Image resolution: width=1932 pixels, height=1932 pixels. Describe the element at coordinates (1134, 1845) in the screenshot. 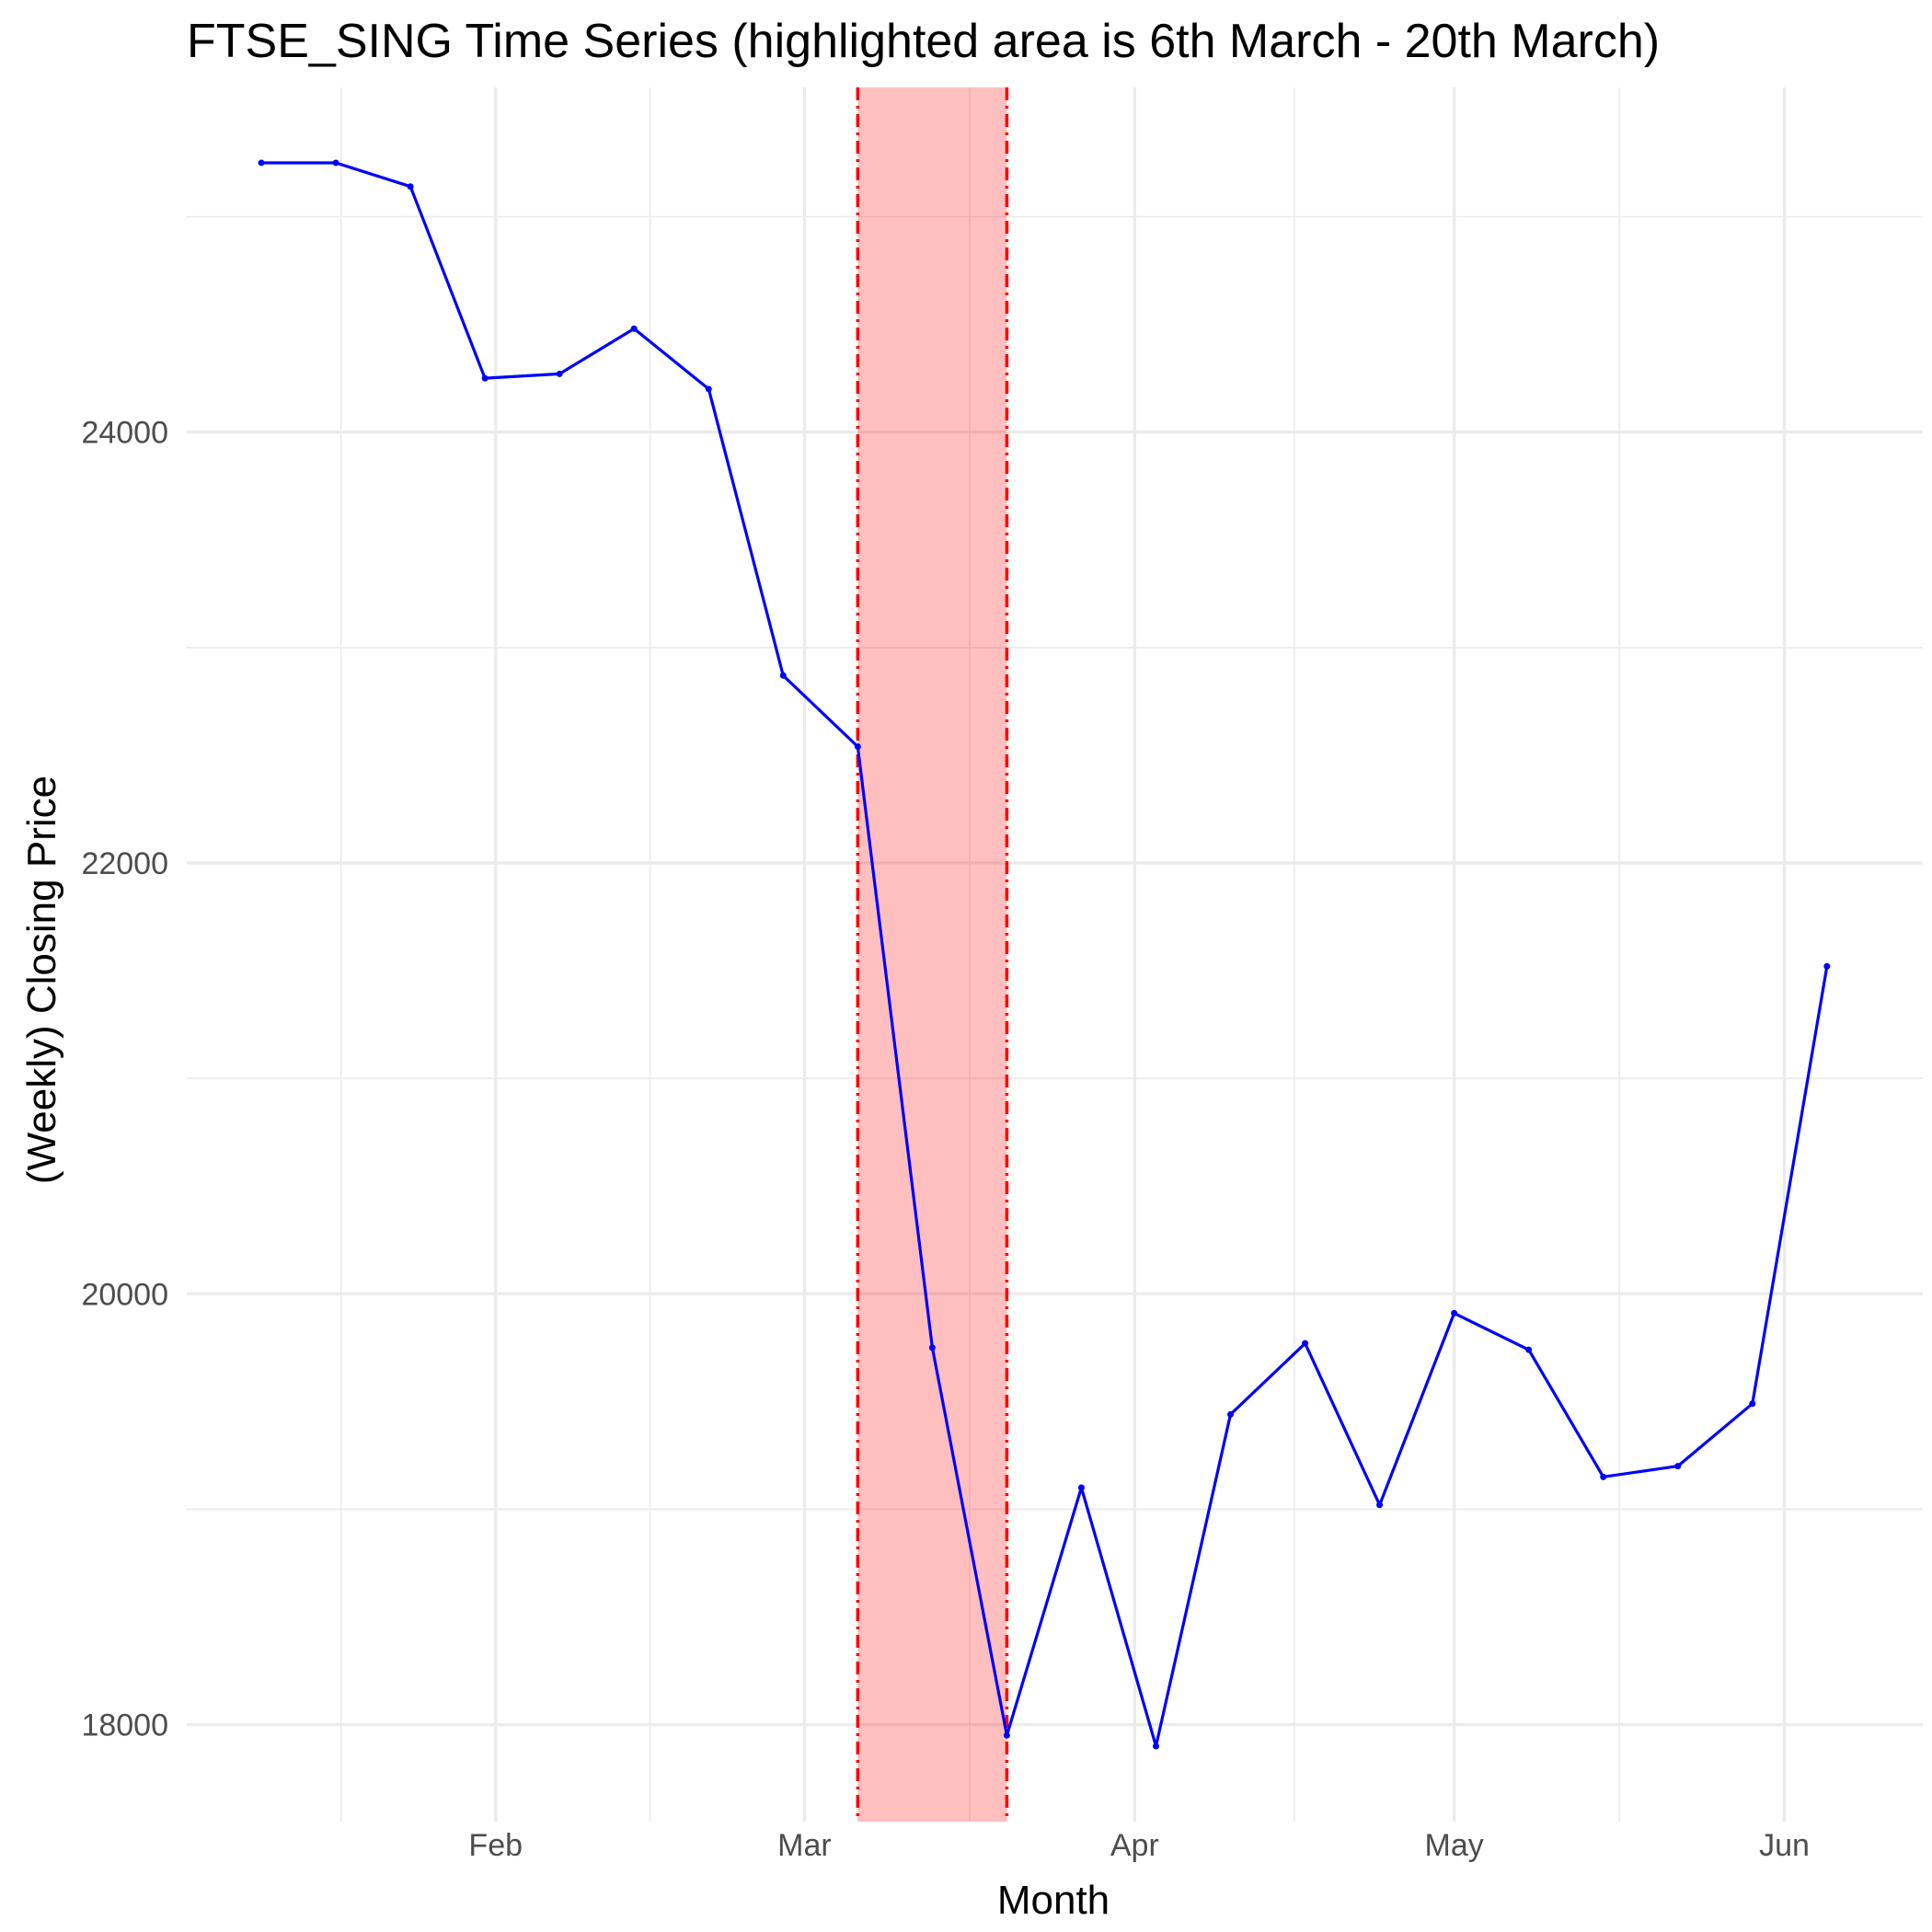

I see `x-tick-label: Apr` at that location.